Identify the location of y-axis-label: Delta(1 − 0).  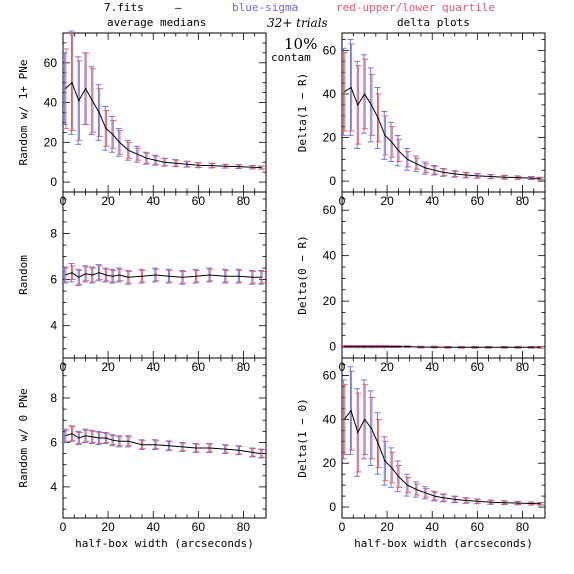
(302, 437).